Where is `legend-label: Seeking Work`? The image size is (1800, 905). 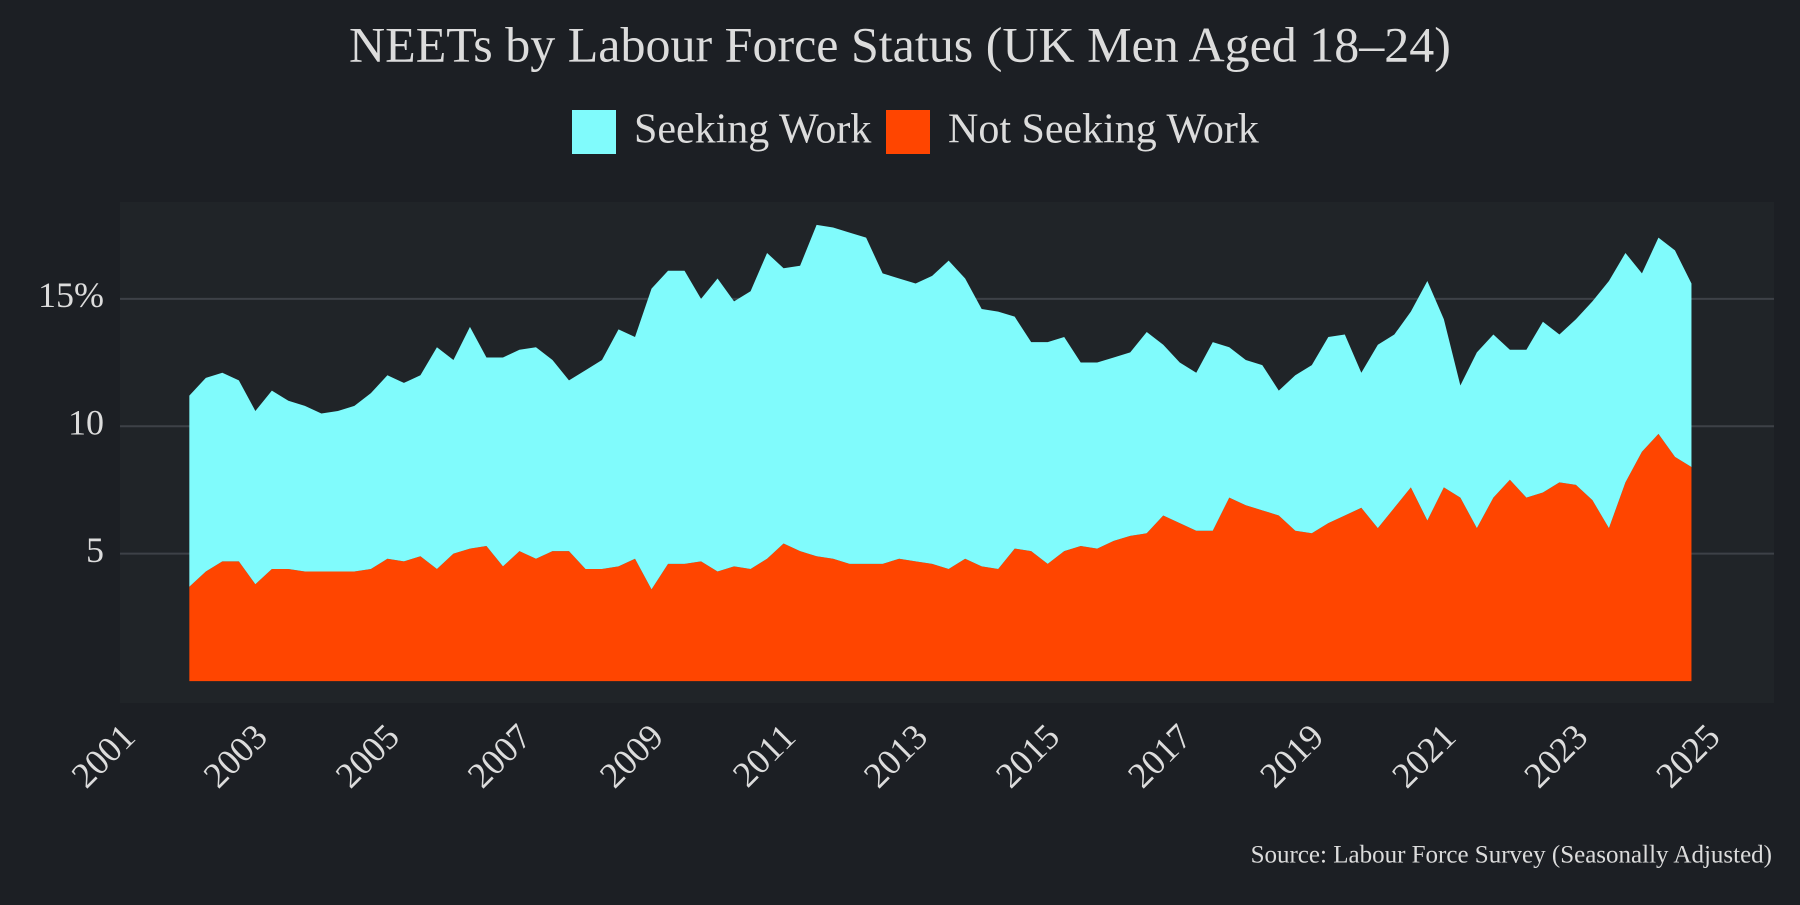 legend-label: Seeking Work is located at coordinates (752, 130).